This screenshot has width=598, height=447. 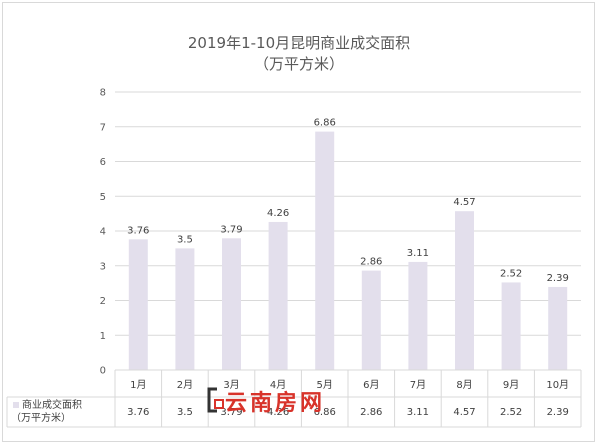 What do you see at coordinates (16, 405) in the screenshot?
I see `legend-swatch` at bounding box center [16, 405].